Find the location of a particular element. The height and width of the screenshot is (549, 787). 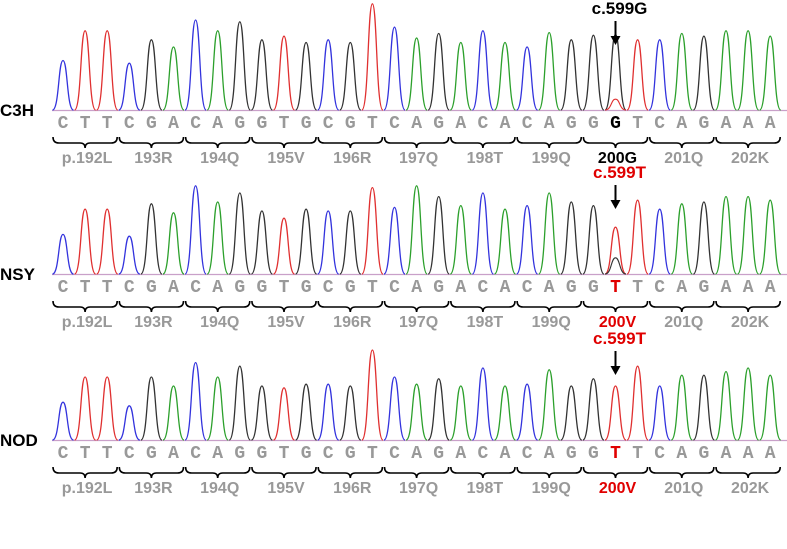

peak-26-T is located at coordinates (615, 250).